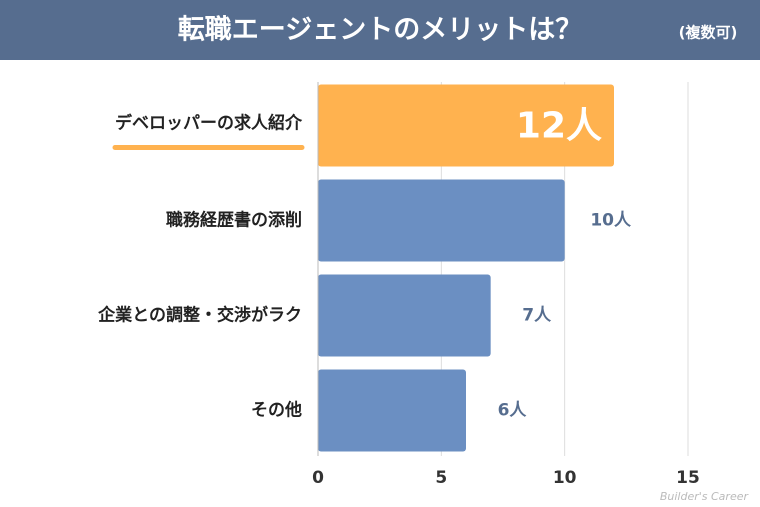 Image resolution: width=760 pixels, height=507 pixels. I want to click on category-label: その他, so click(276, 410).